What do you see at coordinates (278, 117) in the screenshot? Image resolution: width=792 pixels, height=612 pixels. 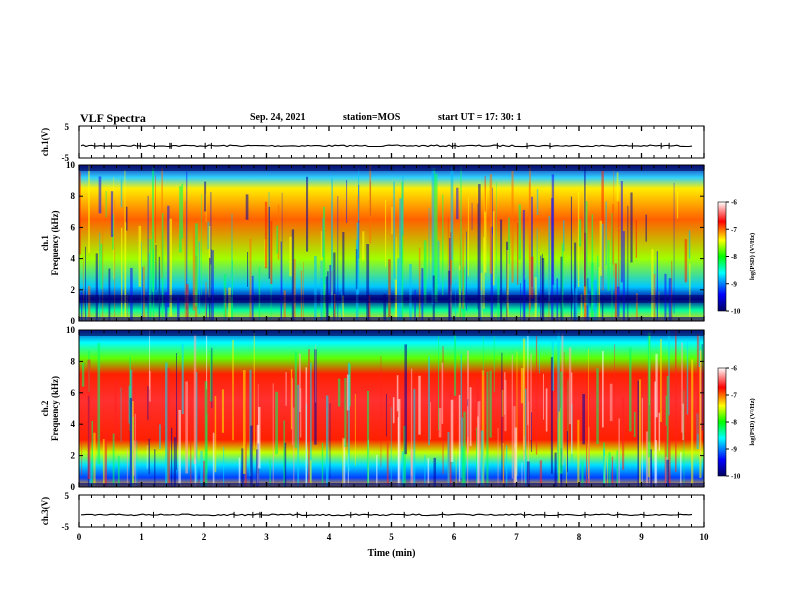 I see `date-label: Sep. 24, 2021` at bounding box center [278, 117].